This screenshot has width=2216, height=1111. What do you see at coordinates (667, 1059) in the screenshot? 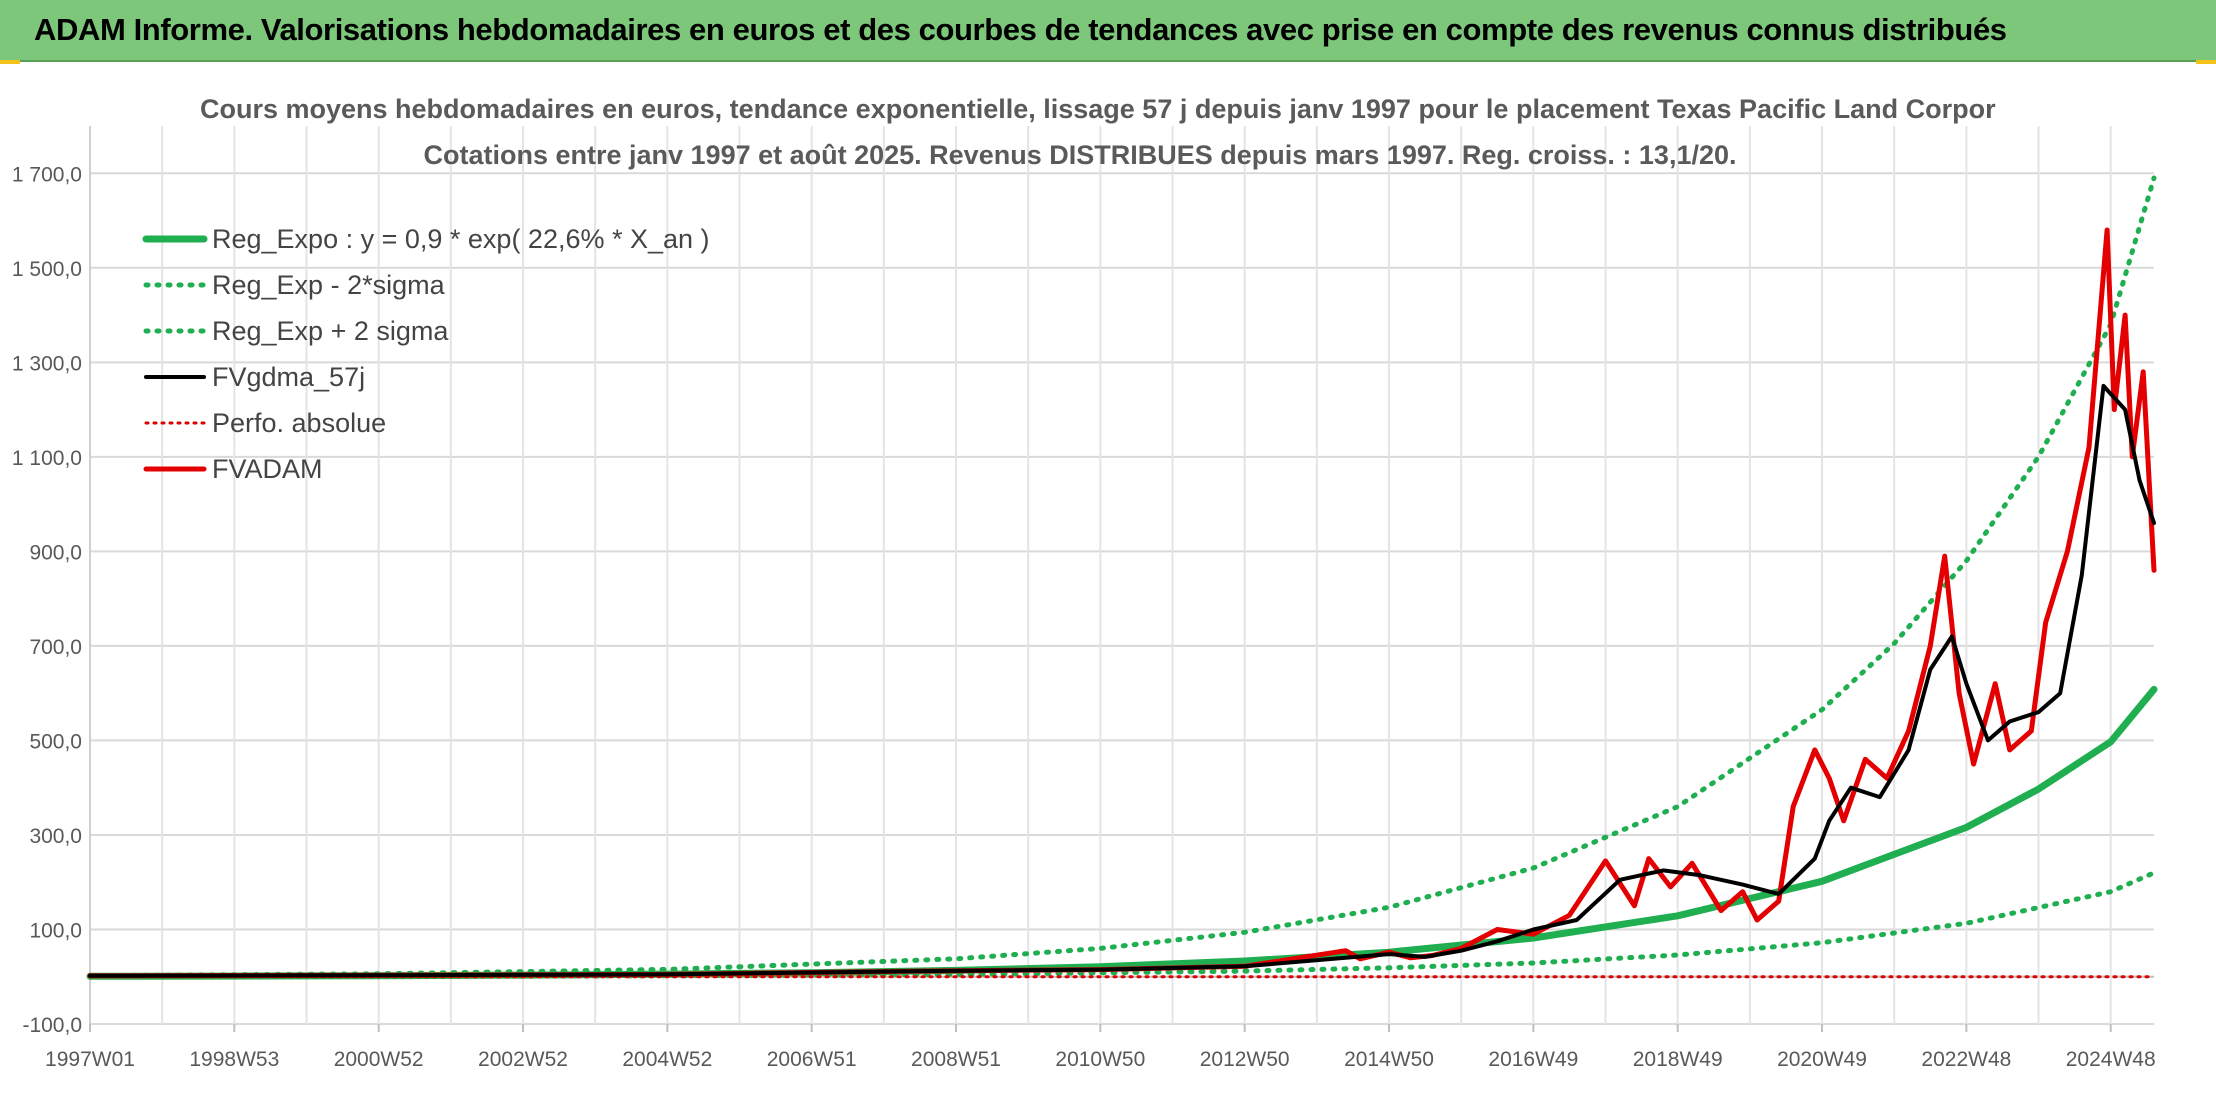
I see `x-tick-label: 2004W52` at bounding box center [667, 1059].